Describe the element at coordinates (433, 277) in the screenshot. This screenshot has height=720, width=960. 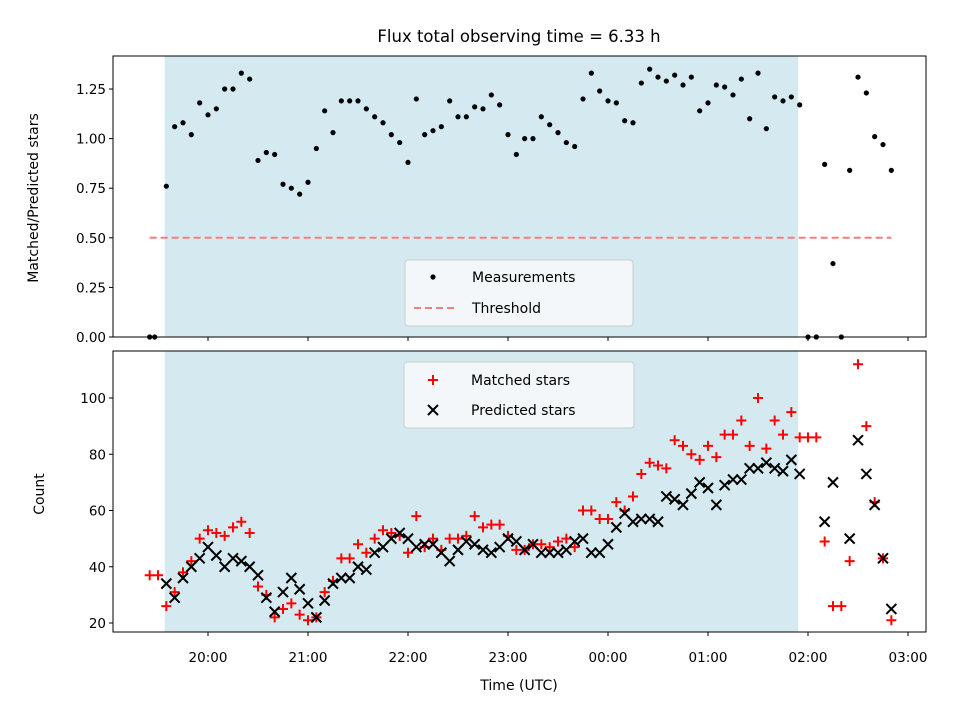
I see `legend-measurements-marker` at that location.